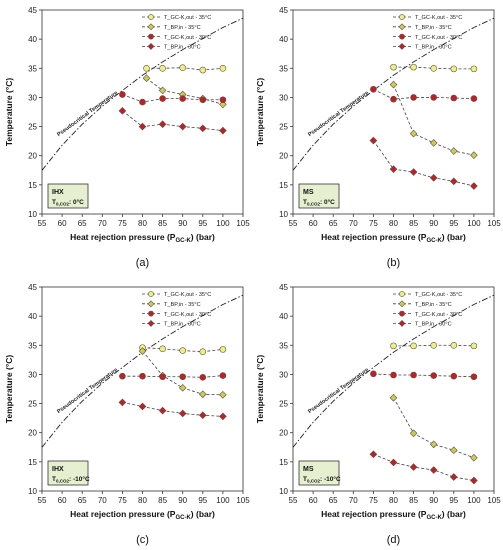  I want to click on panel-caption: (c), so click(142, 540).